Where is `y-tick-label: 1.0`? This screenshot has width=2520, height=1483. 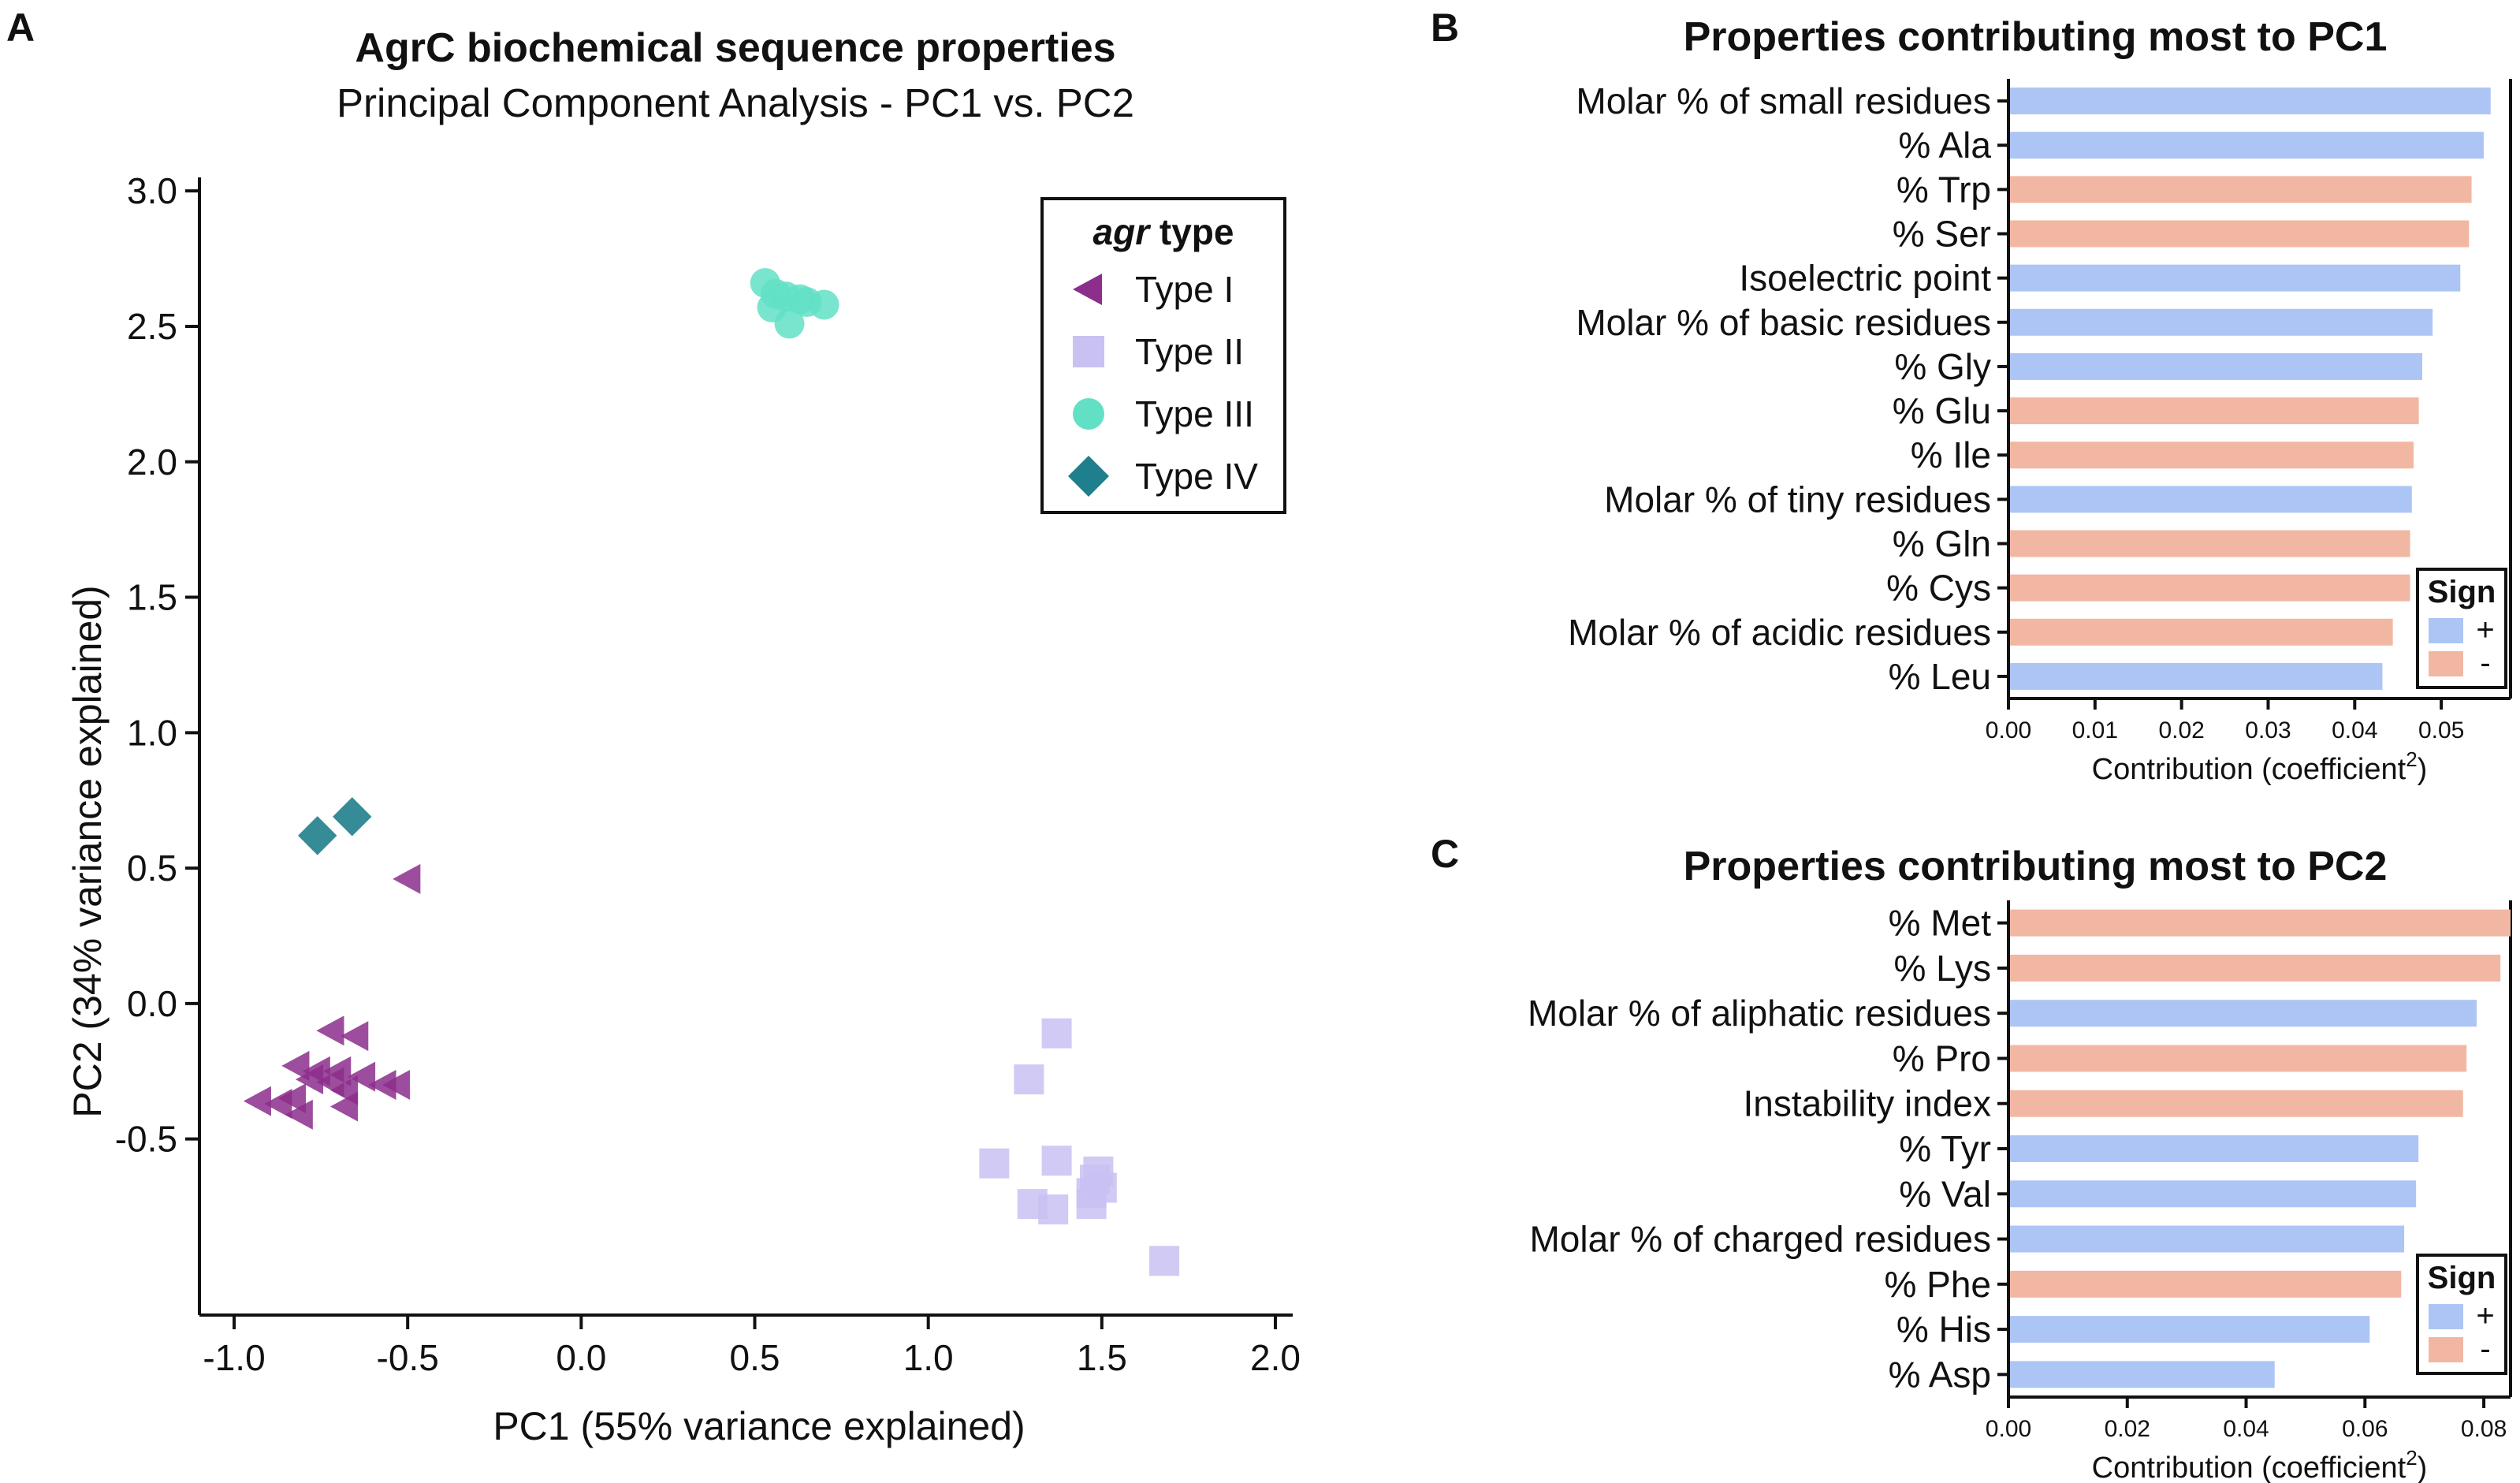
y-tick-label: 1.0 is located at coordinates (152, 732).